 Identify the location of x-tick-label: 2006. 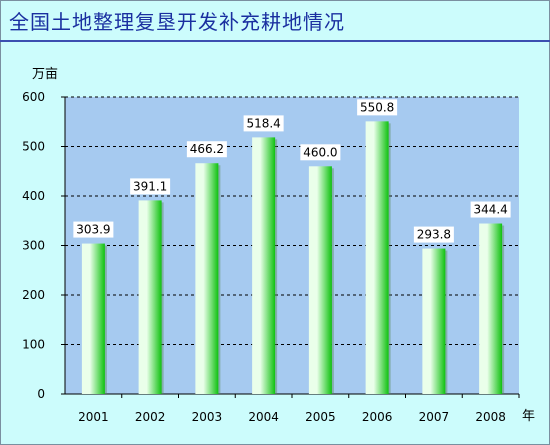
(377, 417).